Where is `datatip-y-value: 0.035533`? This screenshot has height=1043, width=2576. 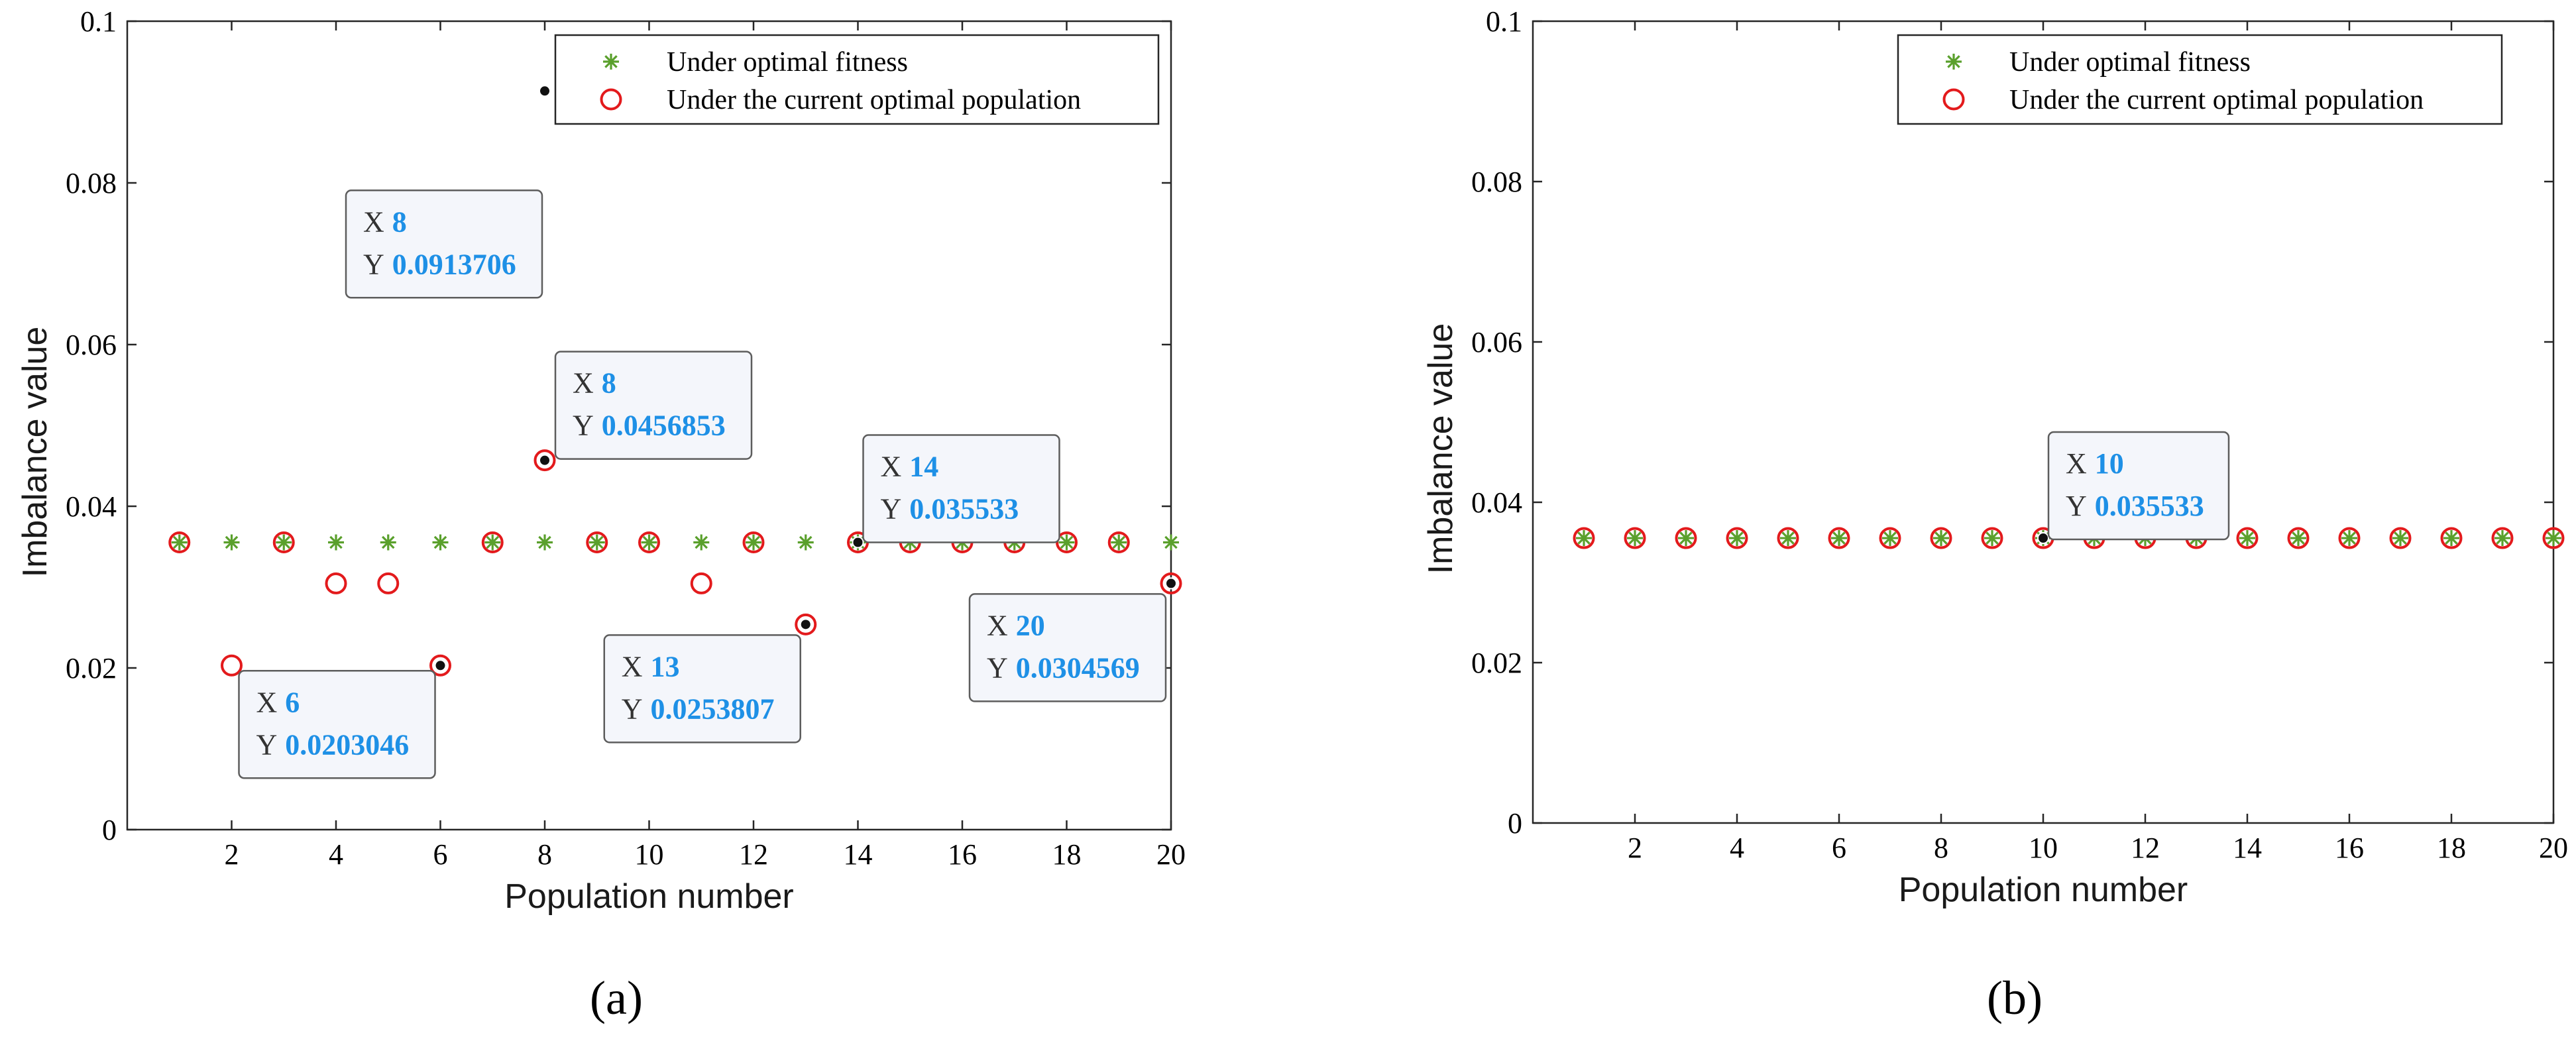
datatip-y-value: 0.035533 is located at coordinates (2149, 506).